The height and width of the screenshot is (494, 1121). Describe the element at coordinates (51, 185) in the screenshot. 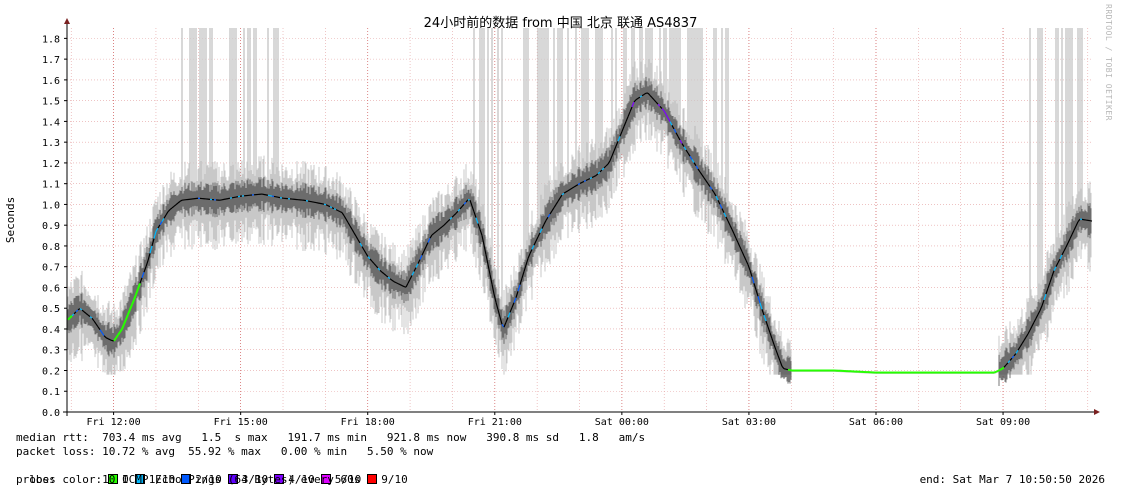

I see `y-tick-label: 1.1` at that location.